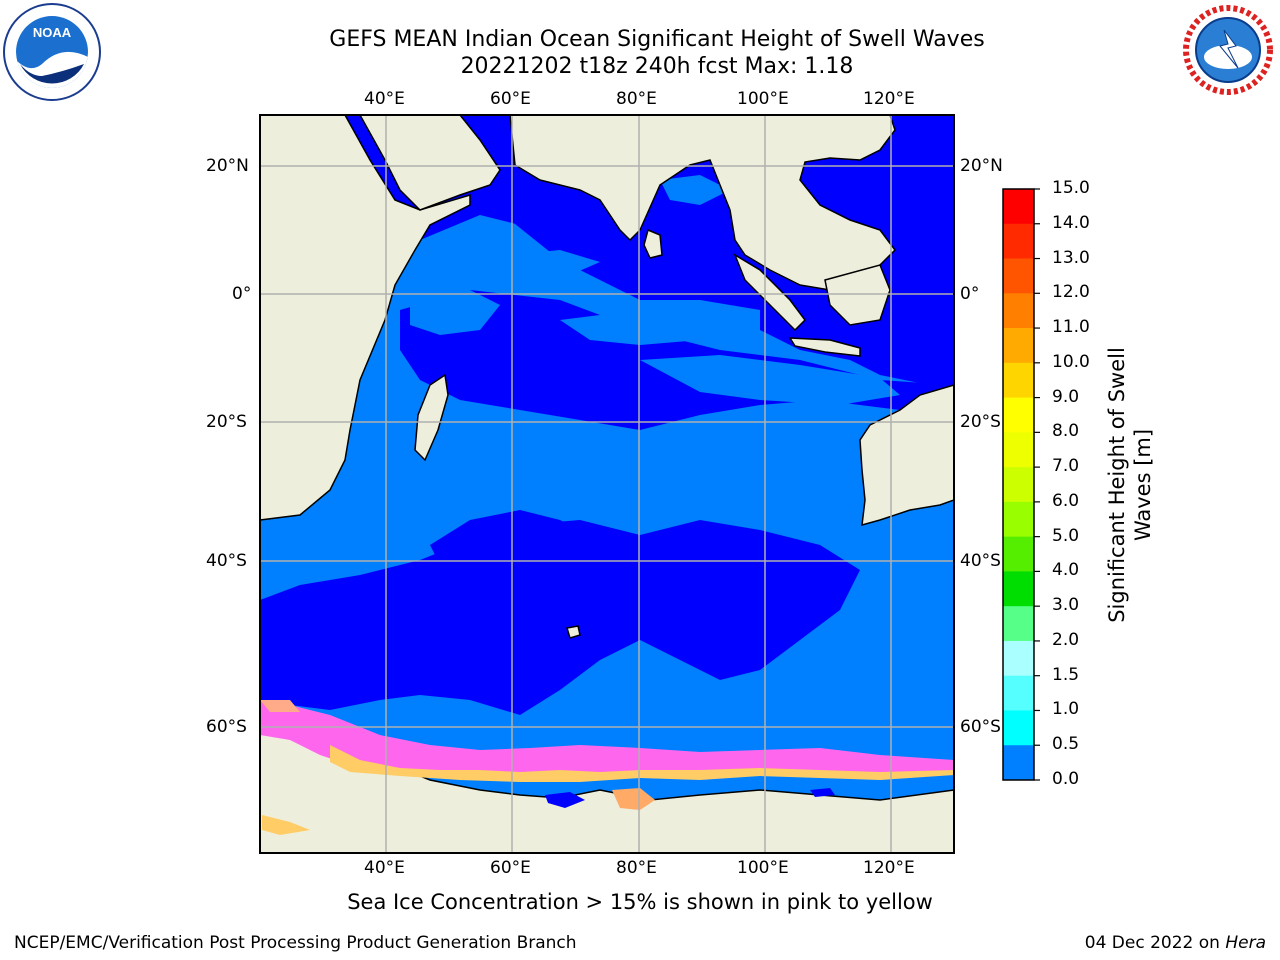 The image size is (1280, 960). What do you see at coordinates (52, 32) in the screenshot?
I see `noaa-logo-text: NOAA` at bounding box center [52, 32].